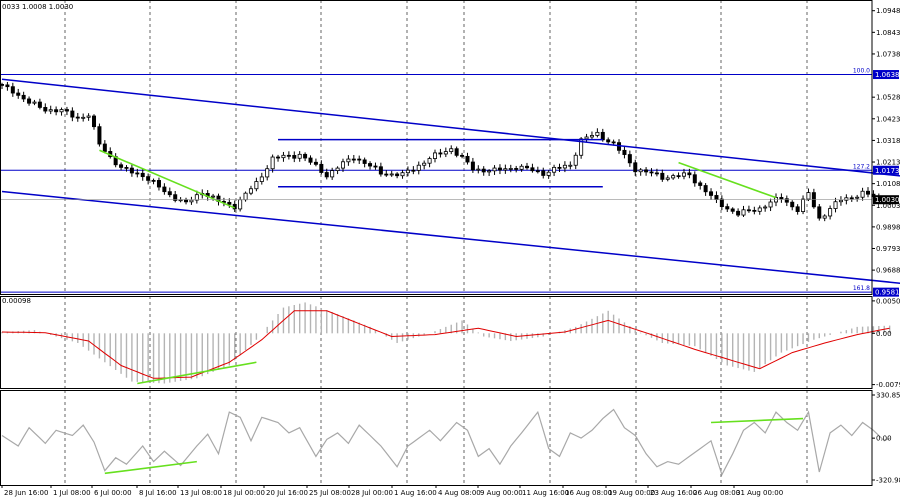 This screenshot has width=900, height=500. What do you see at coordinates (158, 493) in the screenshot?
I see `time-axis-tick-label: 8 Jul 16:00` at bounding box center [158, 493].